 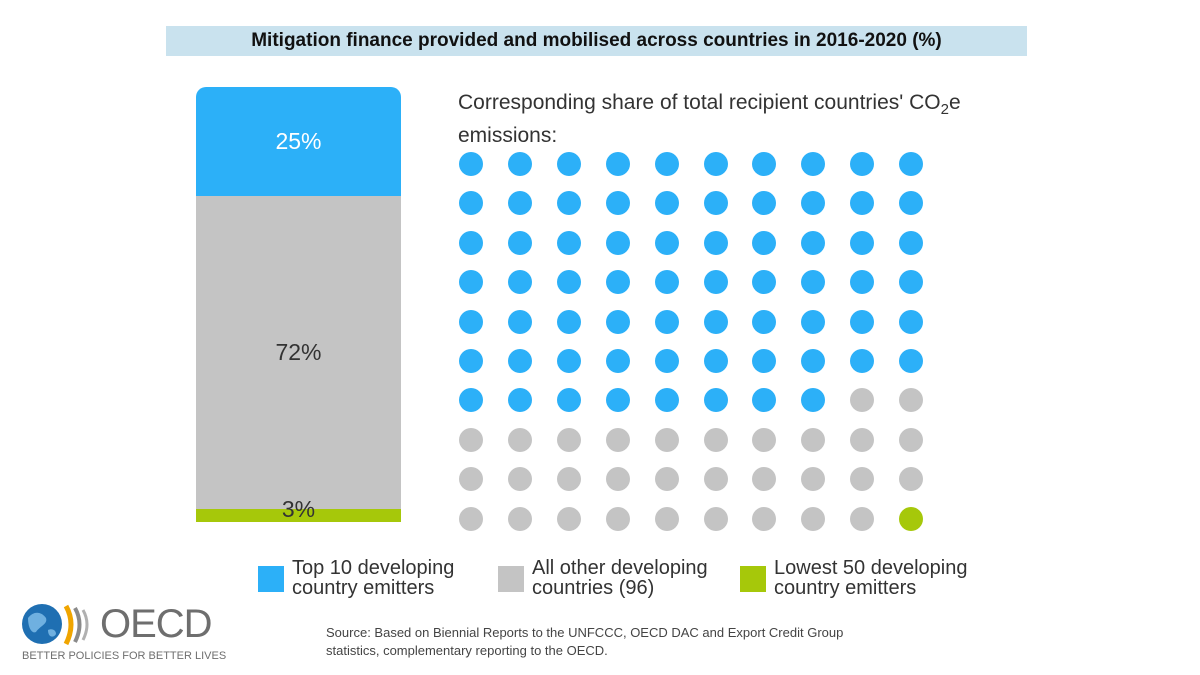 I want to click on legend-label-top10-line1: Top 10 developing, so click(x=373, y=568).